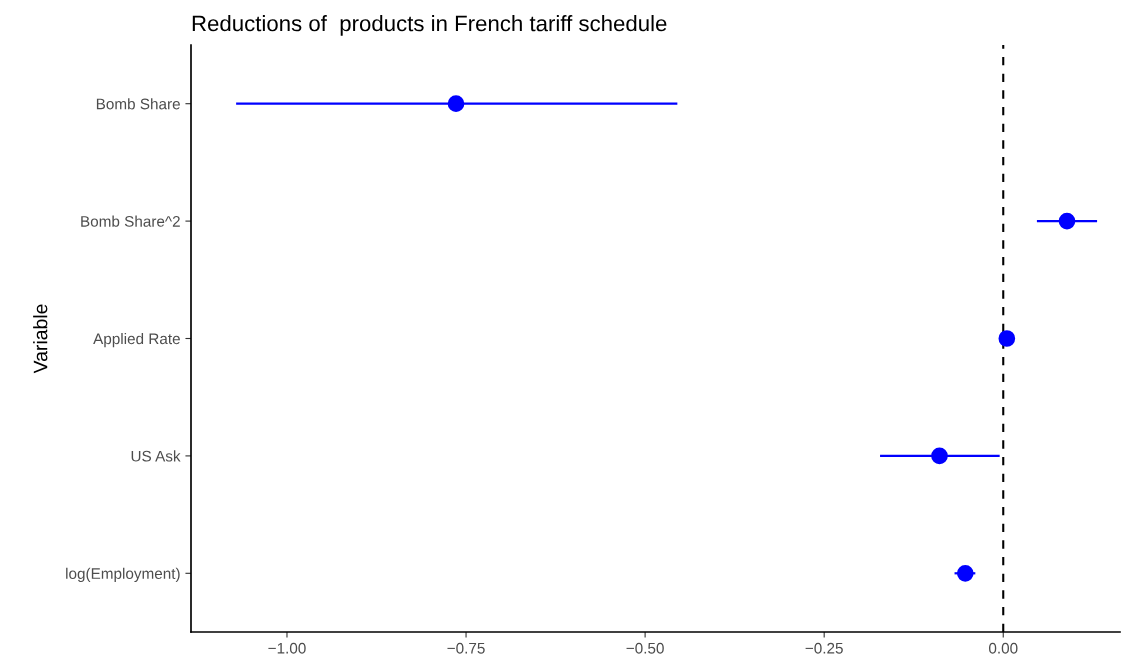  What do you see at coordinates (287, 648) in the screenshot?
I see `x-tick-label: −1.00` at bounding box center [287, 648].